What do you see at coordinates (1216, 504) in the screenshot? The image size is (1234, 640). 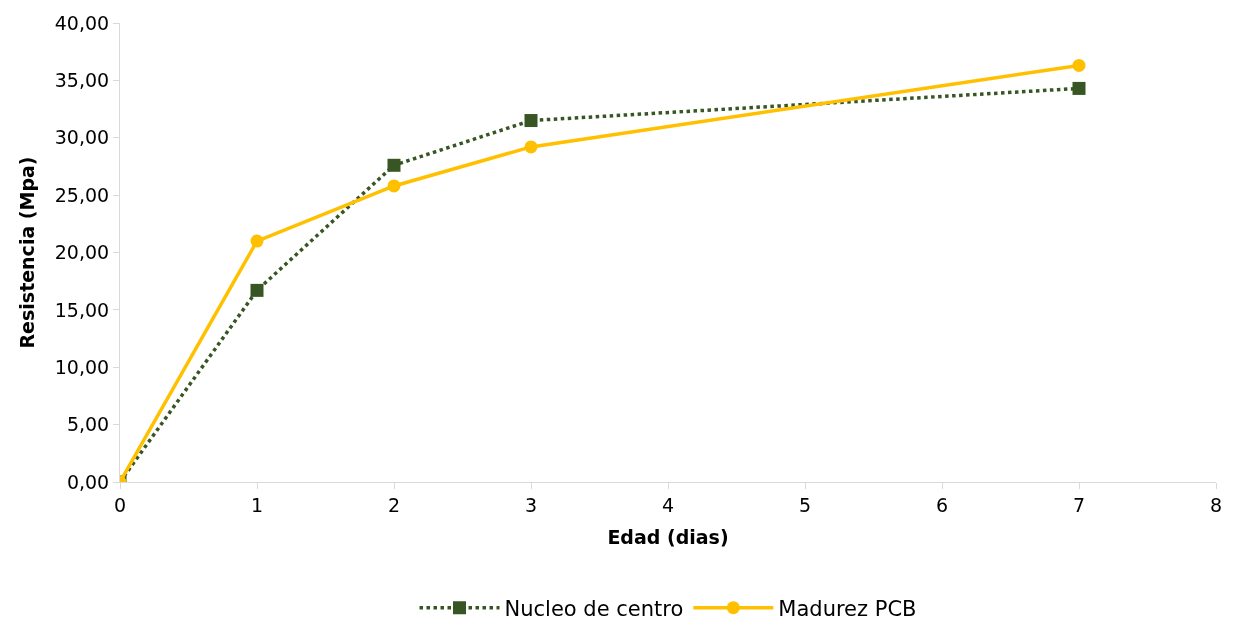 I see `x-tick-label: 8` at bounding box center [1216, 504].